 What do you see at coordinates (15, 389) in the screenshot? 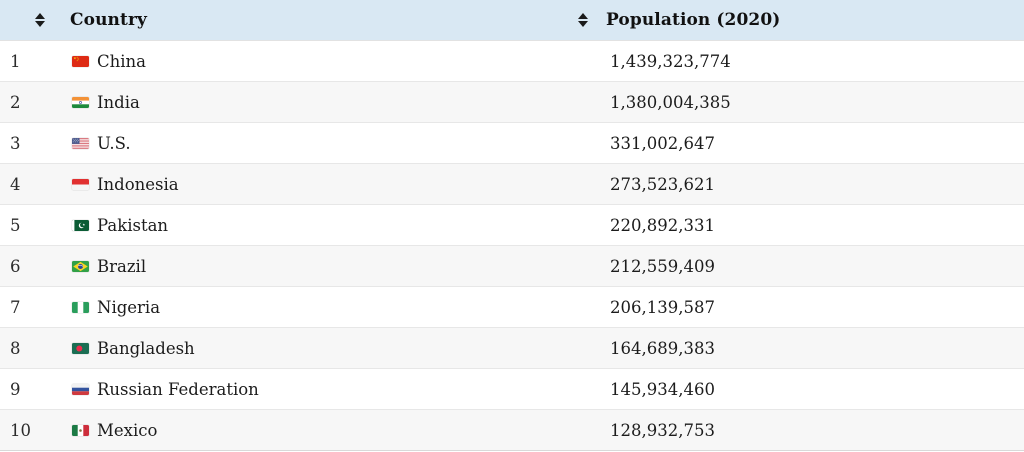
I see `rank-cell: 9` at bounding box center [15, 389].